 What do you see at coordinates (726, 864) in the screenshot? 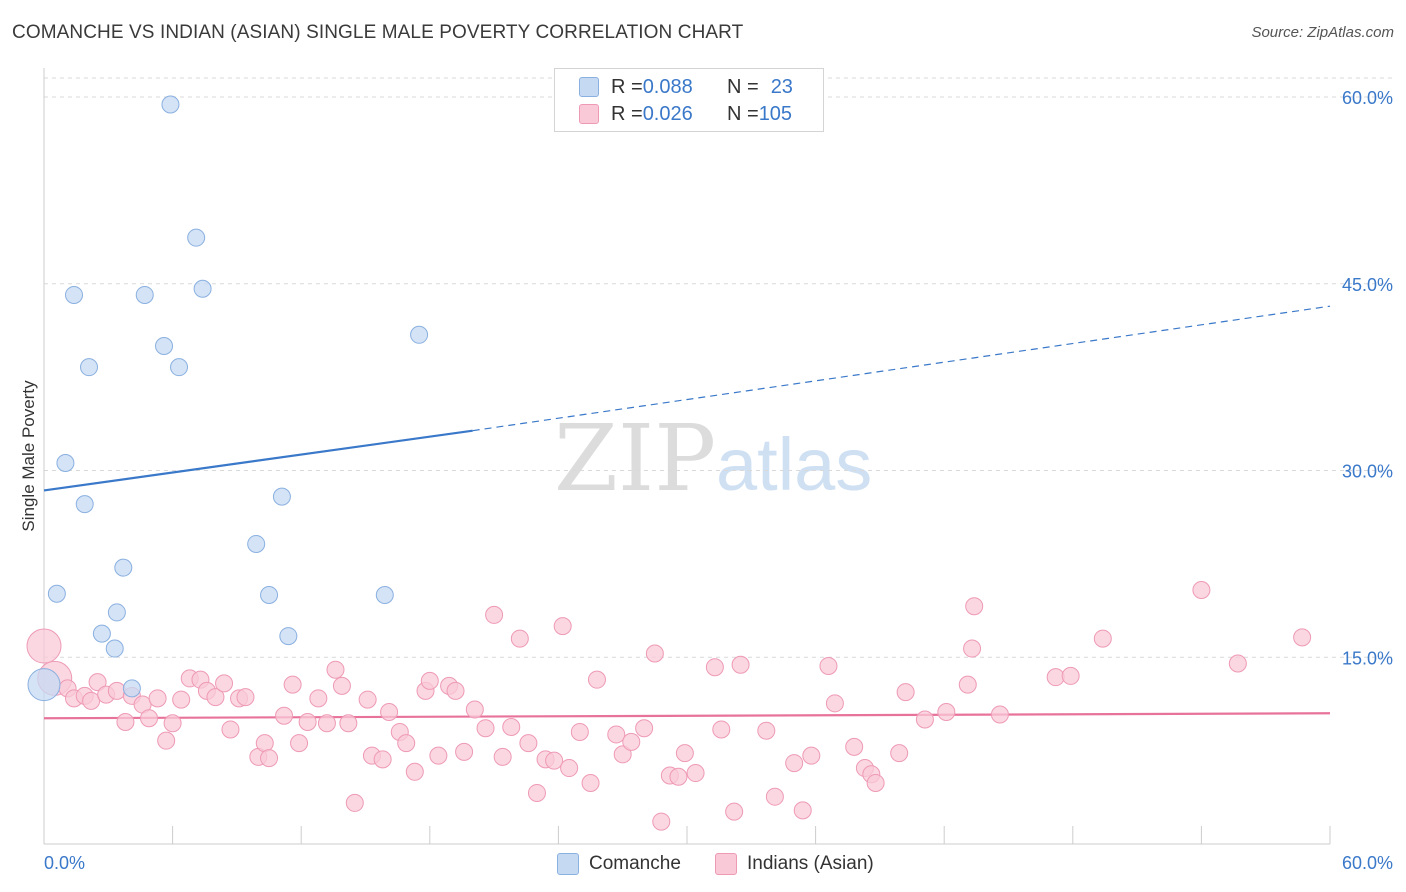
I see `indian-swatch` at bounding box center [726, 864].